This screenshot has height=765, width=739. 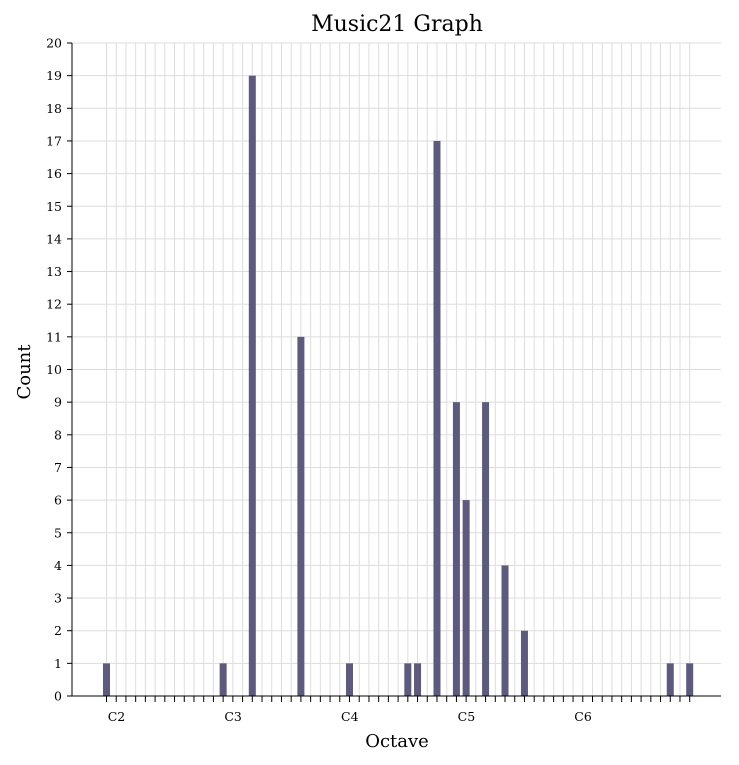 I want to click on x-axis-label: Octave, so click(x=397, y=741).